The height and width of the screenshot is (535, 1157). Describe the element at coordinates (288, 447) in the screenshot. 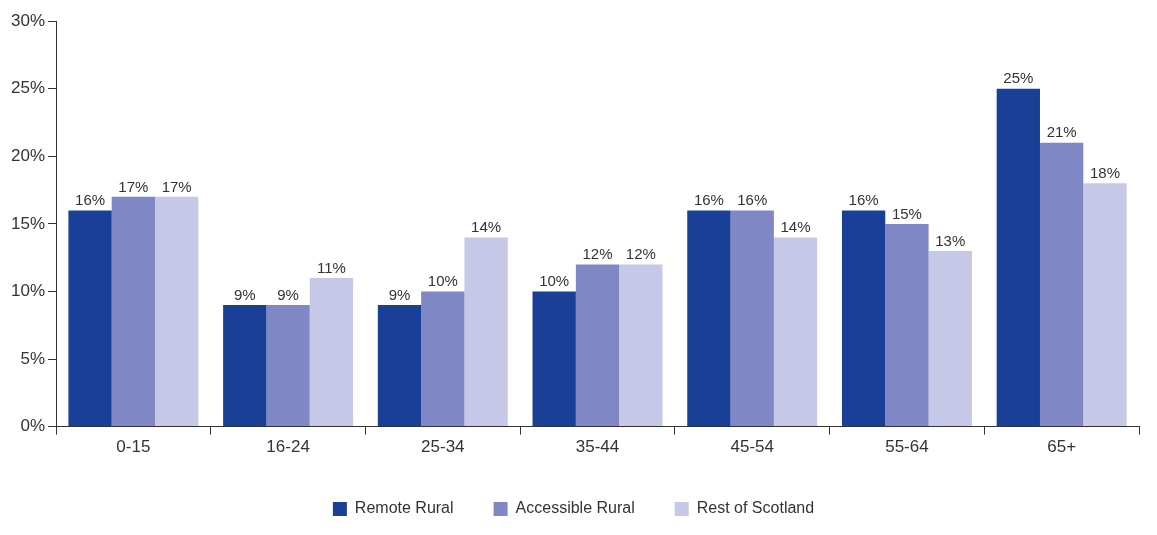

I see `x-tick-label: 16-24` at that location.